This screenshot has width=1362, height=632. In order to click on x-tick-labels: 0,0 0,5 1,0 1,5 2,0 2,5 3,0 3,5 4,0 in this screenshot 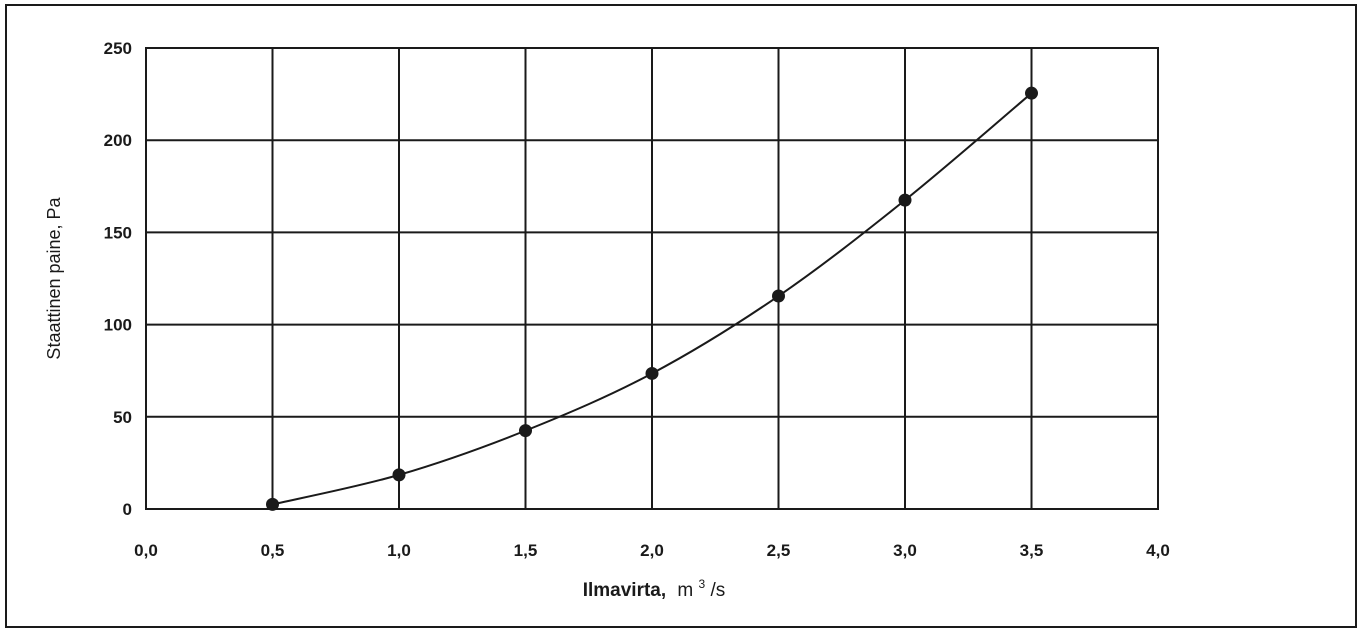, I will do `click(652, 550)`.